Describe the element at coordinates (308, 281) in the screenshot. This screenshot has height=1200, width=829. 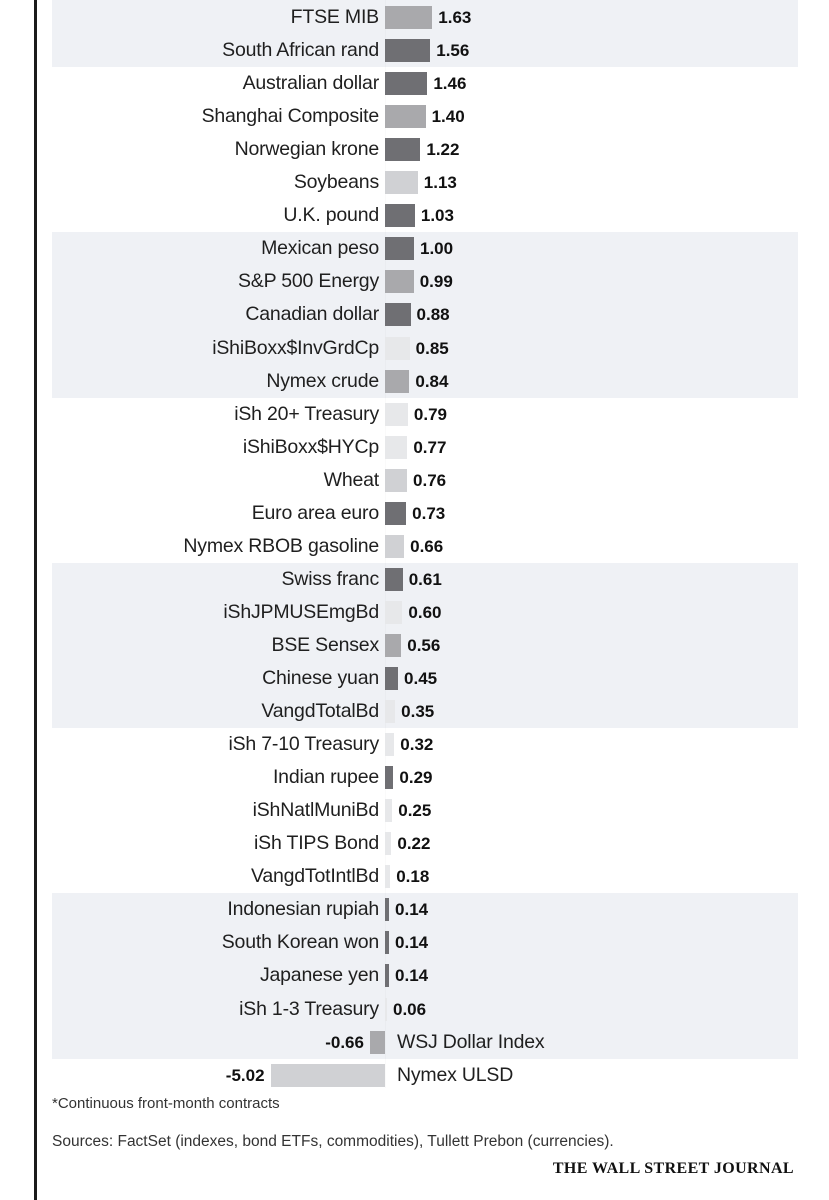
I see `category-label: S&P 500 Energy` at that location.